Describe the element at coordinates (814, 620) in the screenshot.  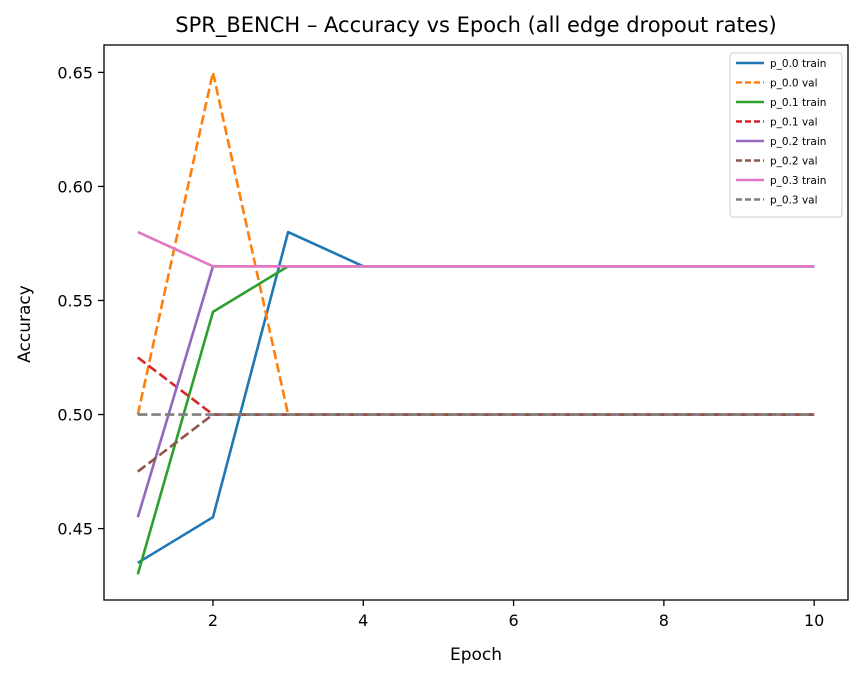
I see `x-tick-label: 10` at that location.